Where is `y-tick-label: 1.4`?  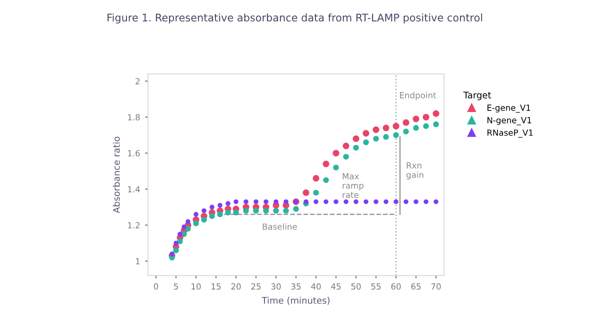 y-tick-label: 1.4 is located at coordinates (134, 189).